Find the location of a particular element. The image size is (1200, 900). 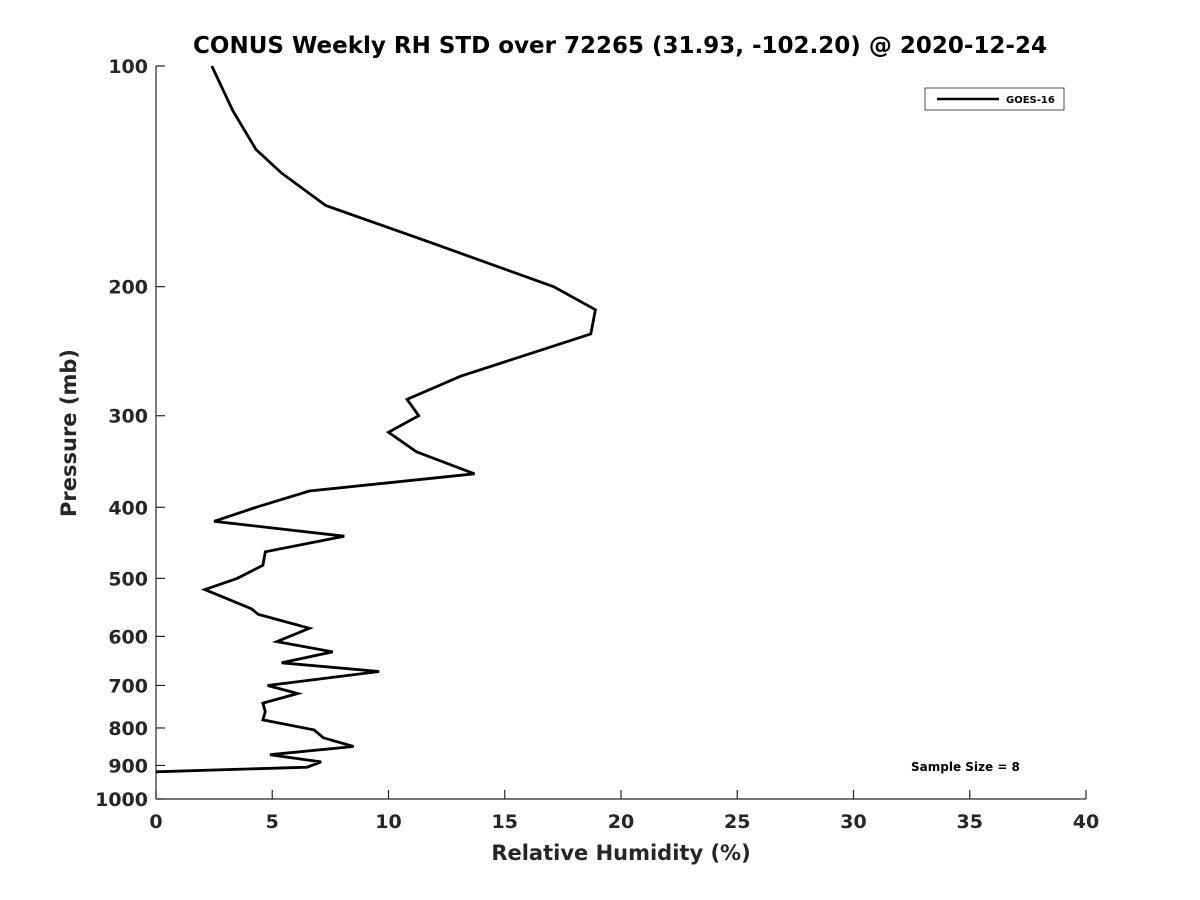

x-tick-label: 5 is located at coordinates (272, 822).